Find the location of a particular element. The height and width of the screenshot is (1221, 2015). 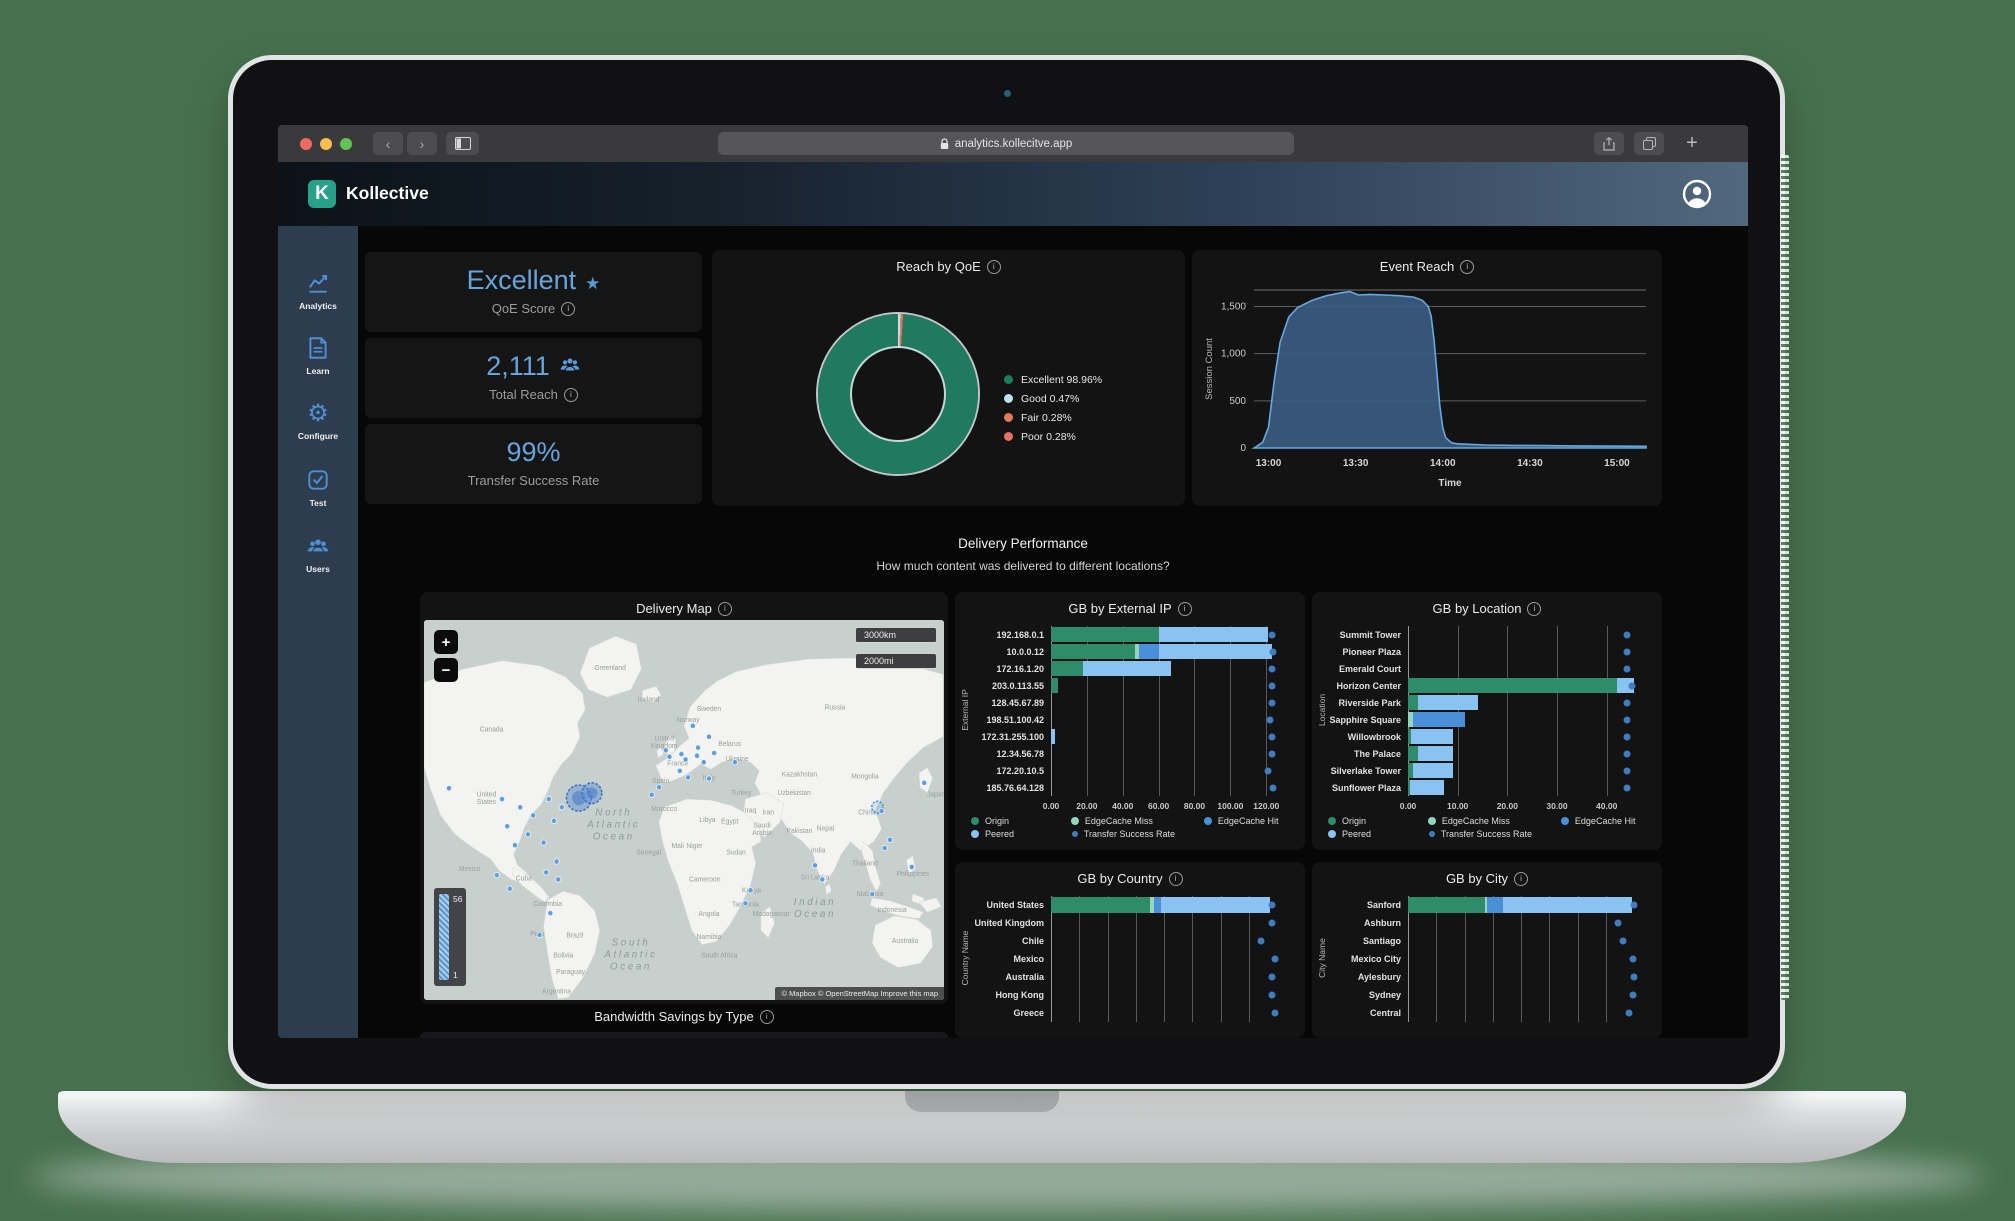

legend-label: Peered is located at coordinates (1357, 834).